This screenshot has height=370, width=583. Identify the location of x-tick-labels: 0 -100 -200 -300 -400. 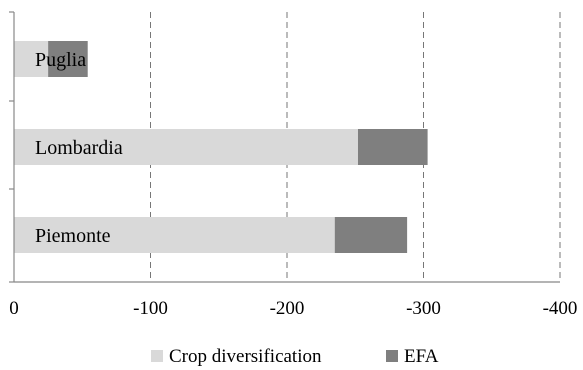
(293, 308).